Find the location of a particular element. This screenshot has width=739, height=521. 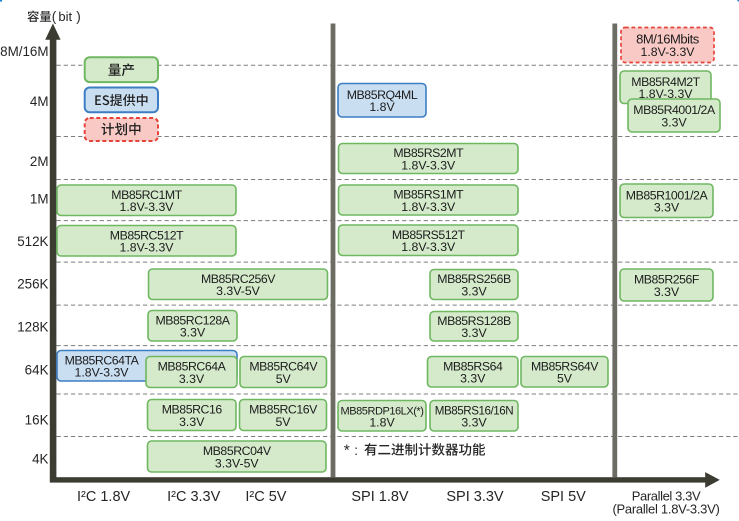

svg-text: (Parallel 1.8V-3.3V) is located at coordinates (665, 508).